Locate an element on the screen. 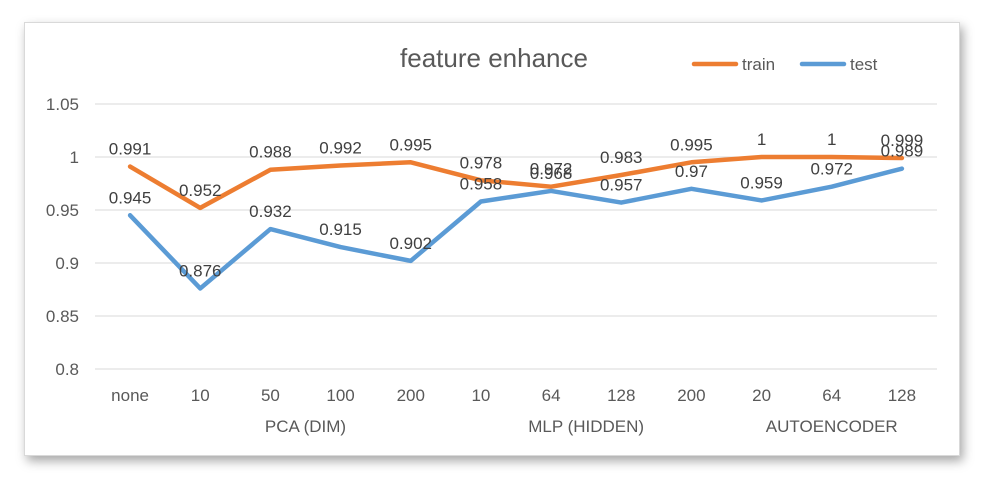 The width and height of the screenshot is (984, 481). y-tick-label: 1.05 is located at coordinates (62, 104).